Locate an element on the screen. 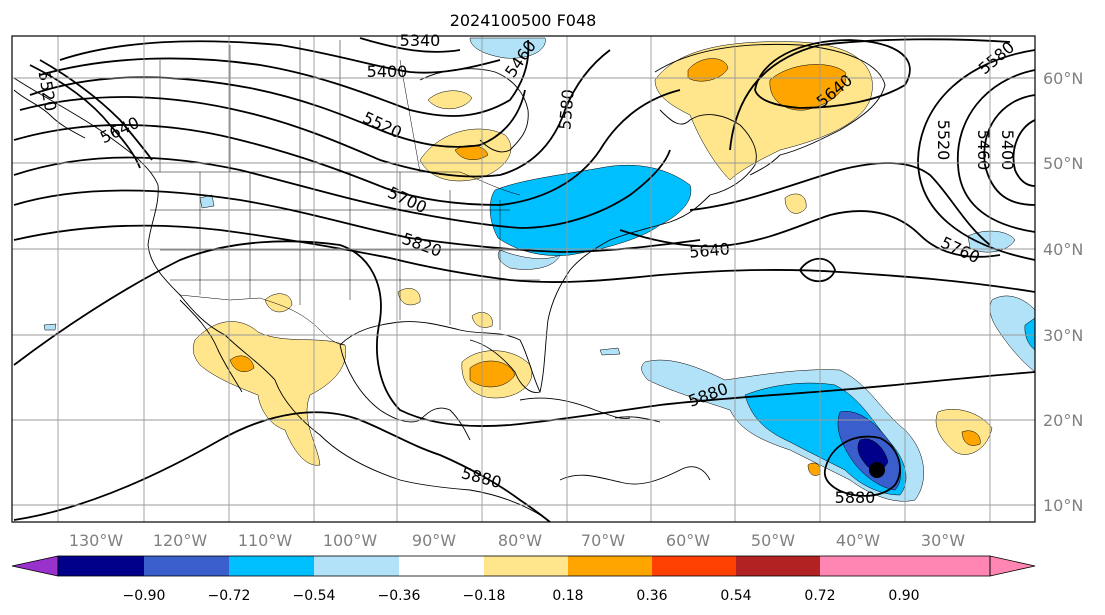 The width and height of the screenshot is (1105, 615). coastline-south-america is located at coordinates (635, 475).